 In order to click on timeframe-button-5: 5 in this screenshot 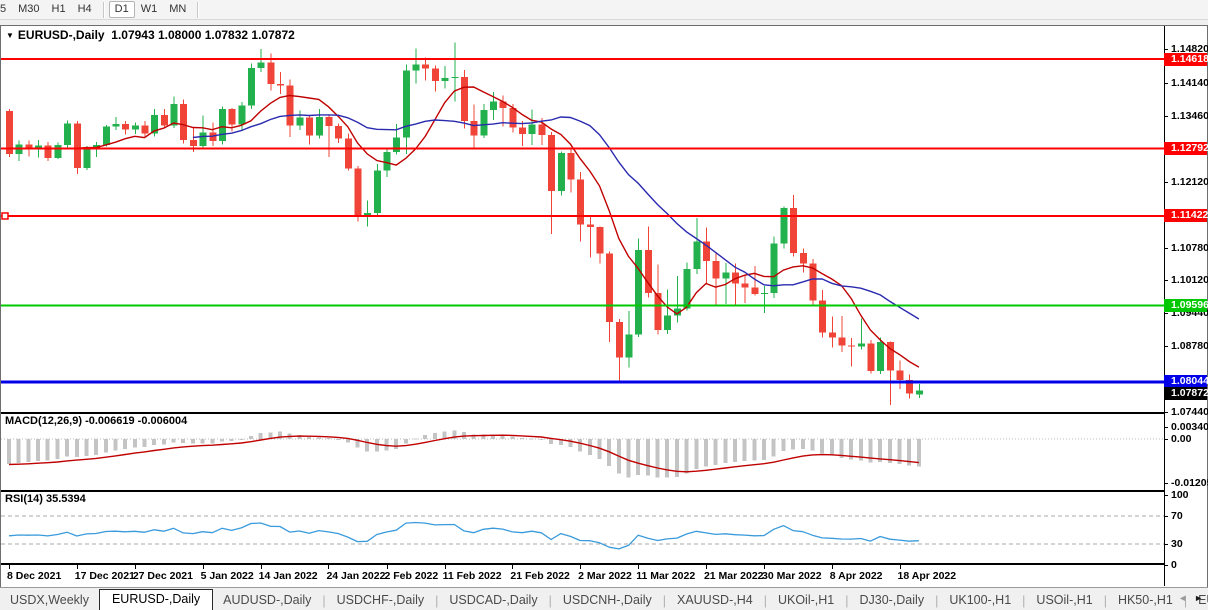, I will do `click(3, 9)`.